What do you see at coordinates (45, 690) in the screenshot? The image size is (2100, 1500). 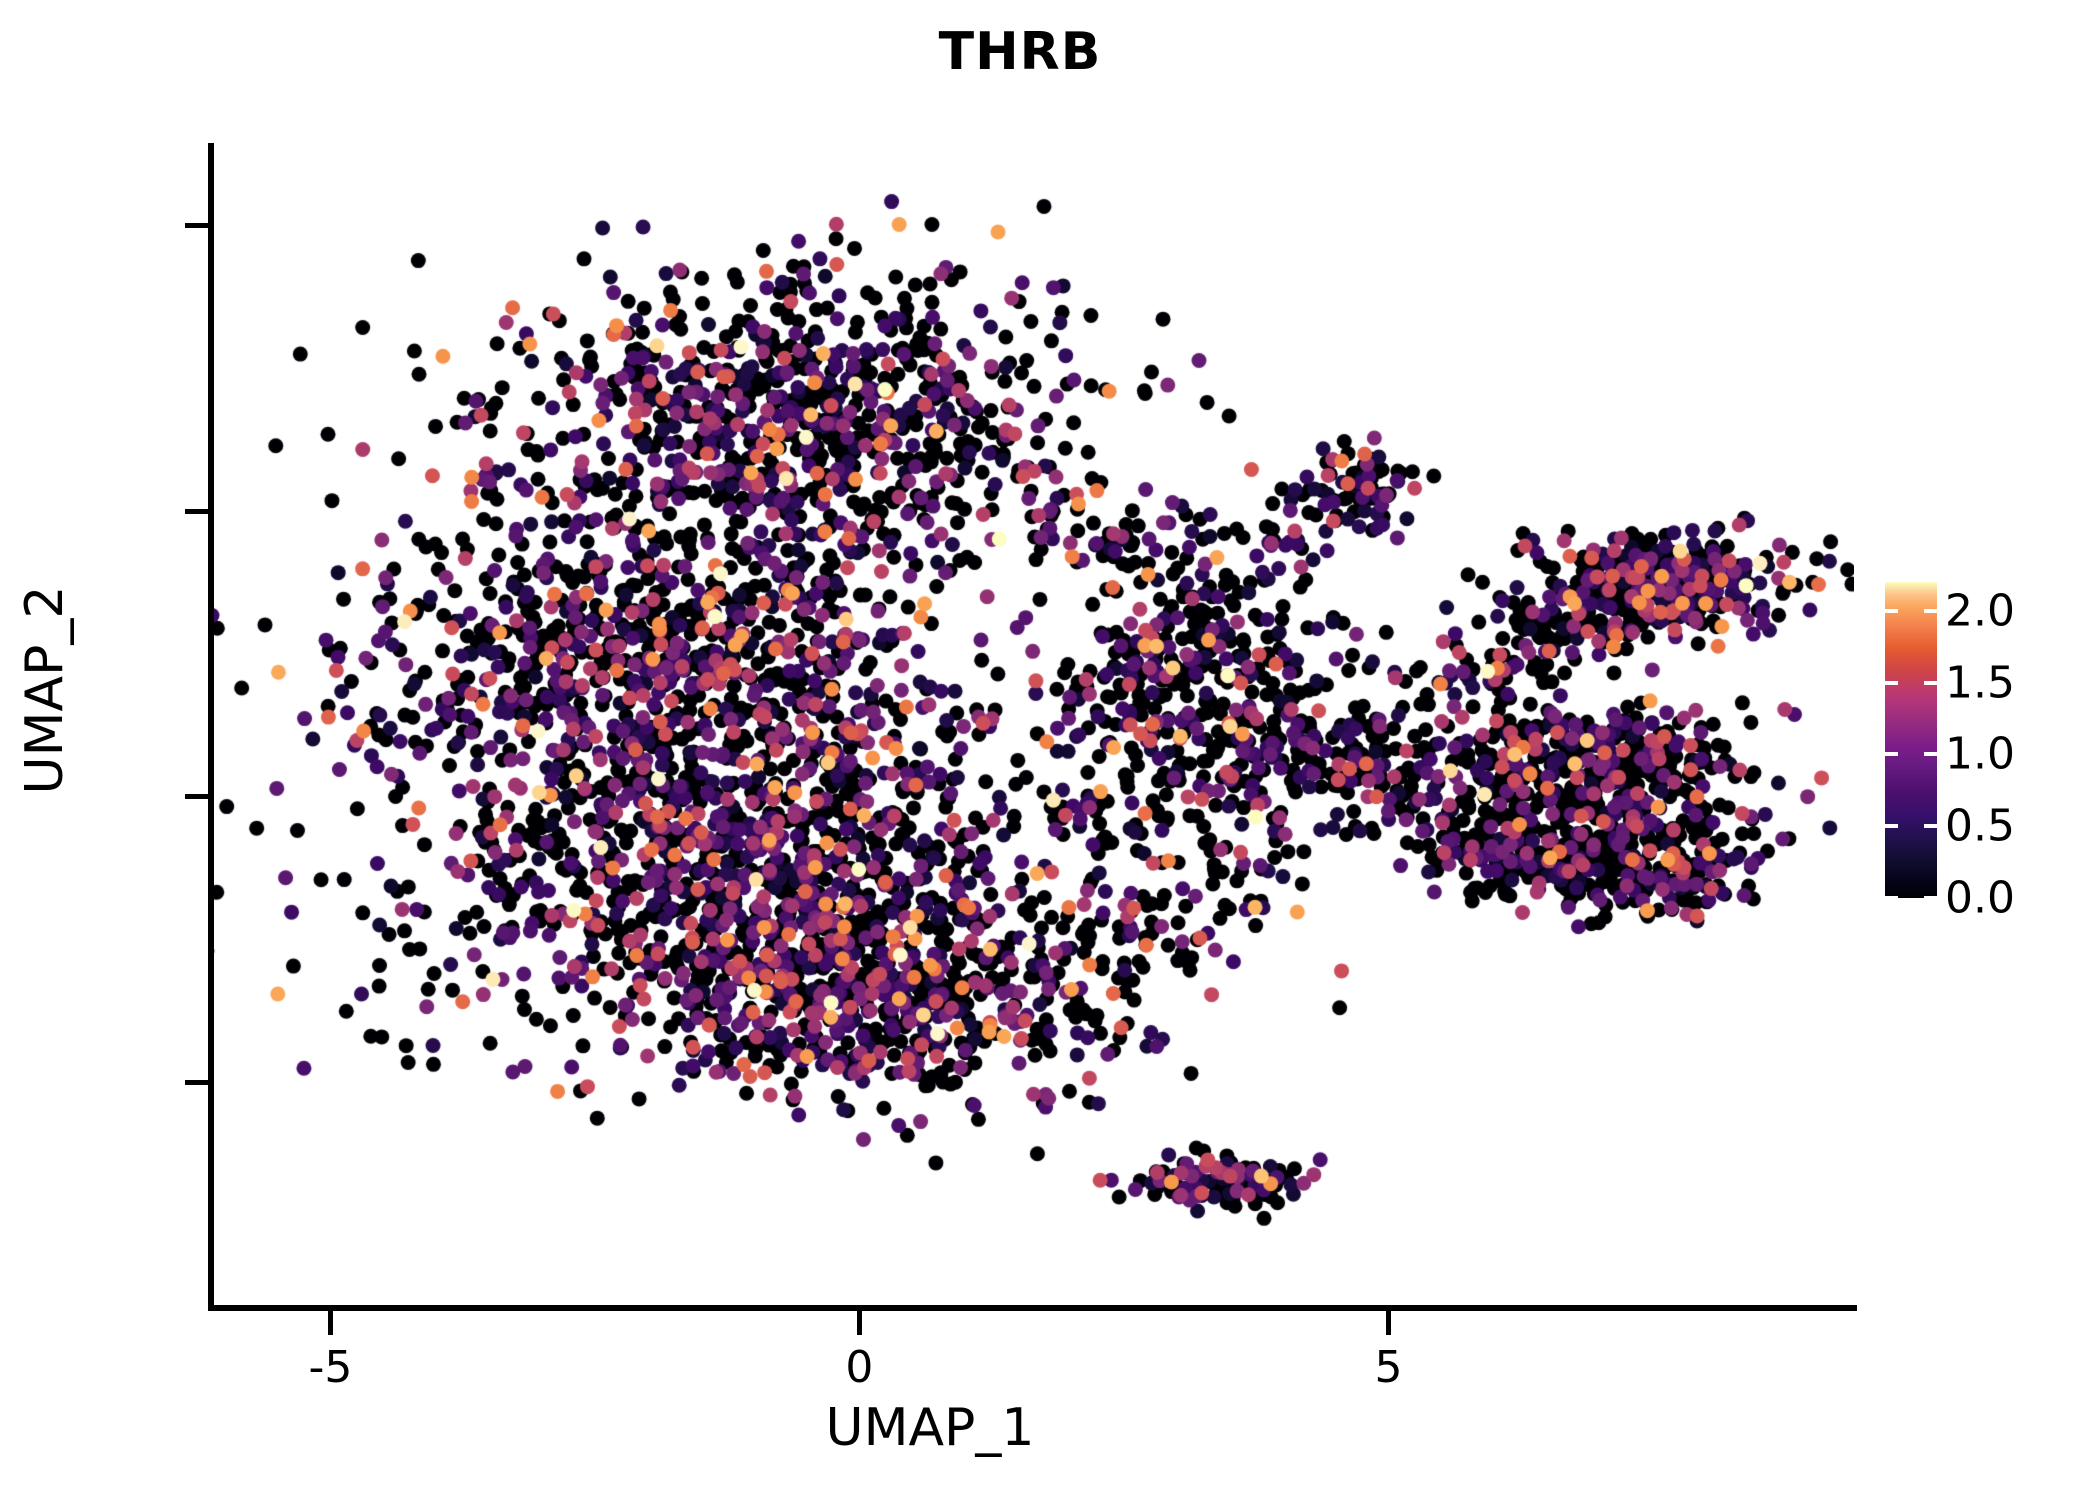 I see `y-axis-title: UMAP_2` at bounding box center [45, 690].